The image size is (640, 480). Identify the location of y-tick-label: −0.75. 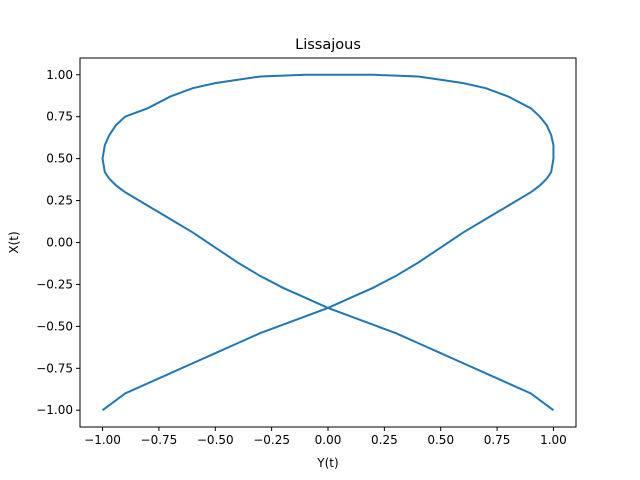
(54, 368).